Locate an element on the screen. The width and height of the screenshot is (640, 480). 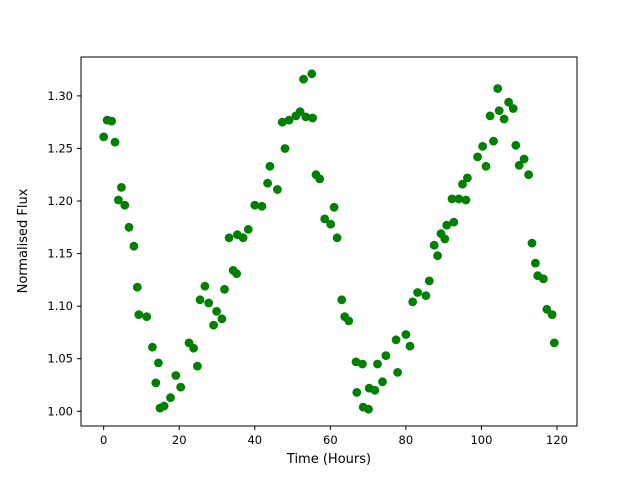
y-tick-label: 1.05 is located at coordinates (60, 359).